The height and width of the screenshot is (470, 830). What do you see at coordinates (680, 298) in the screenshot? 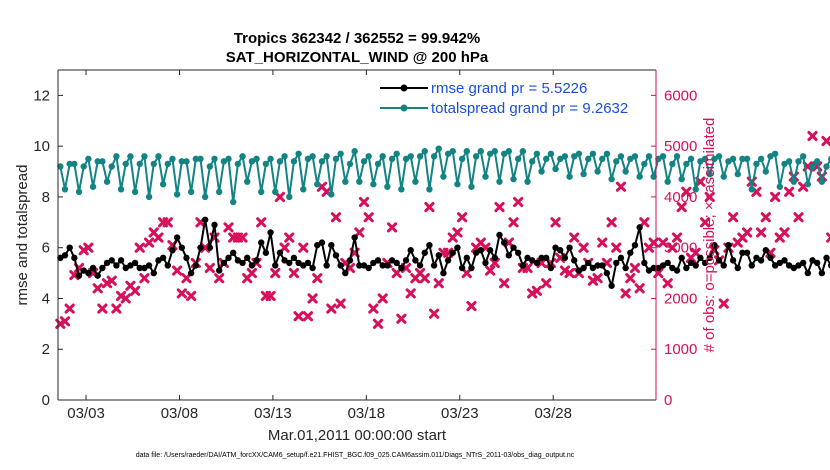
I see `y-right-tick-label: 2000` at bounding box center [680, 298].